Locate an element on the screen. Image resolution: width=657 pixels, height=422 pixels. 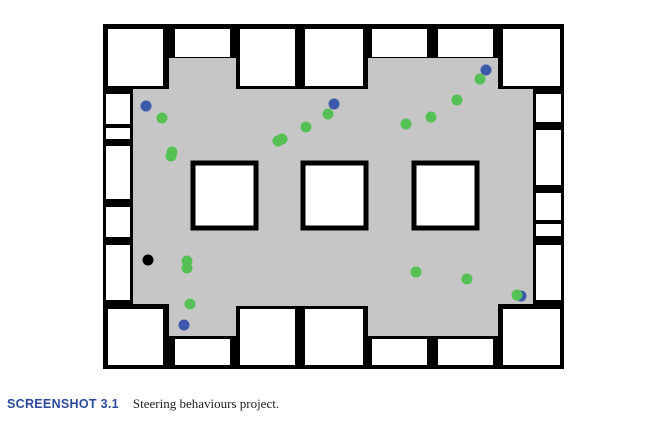
caption-text: Steering behaviours project. is located at coordinates (206, 403).